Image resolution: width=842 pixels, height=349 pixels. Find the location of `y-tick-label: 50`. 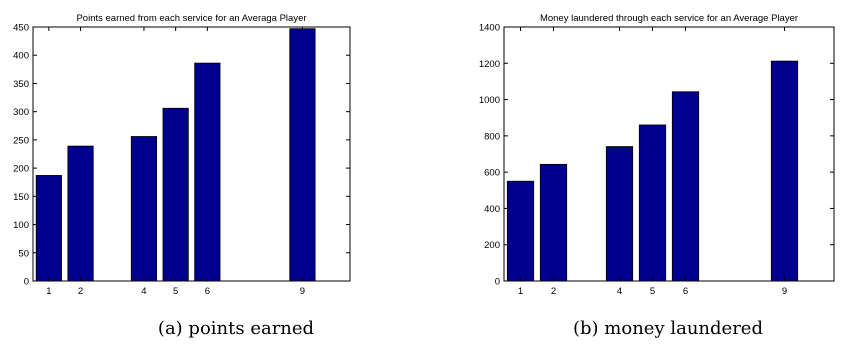

y-tick-label: 50 is located at coordinates (23, 253).